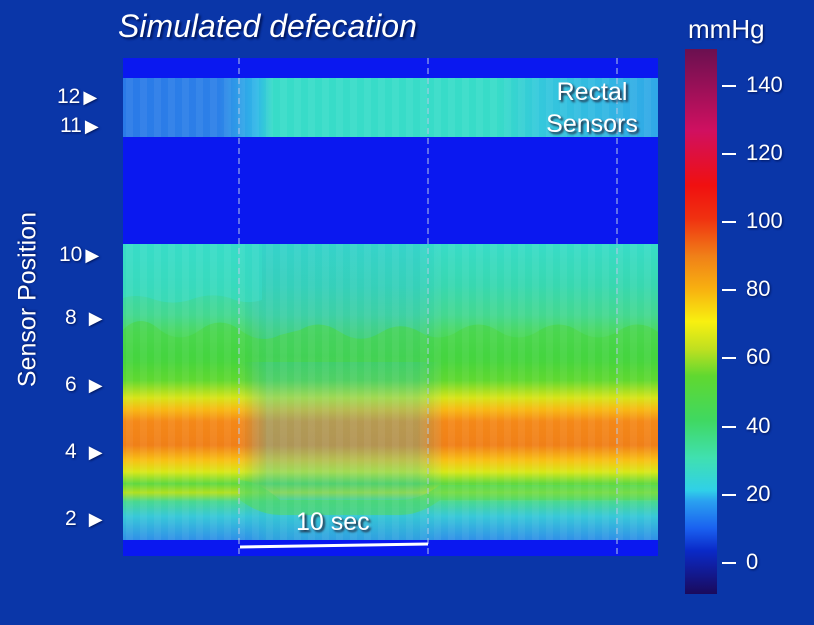 This screenshot has width=814, height=625. What do you see at coordinates (592, 108) in the screenshot?
I see `rectal-sensors-annotation: Rectal Sensors` at bounding box center [592, 108].